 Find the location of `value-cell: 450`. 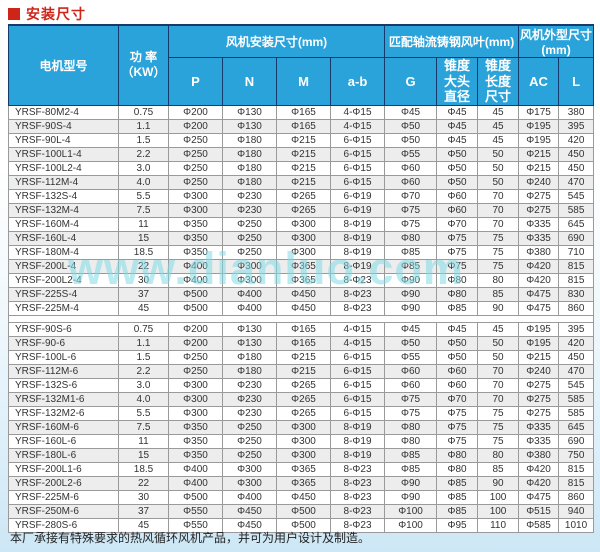

value-cell: 450 is located at coordinates (576, 357).